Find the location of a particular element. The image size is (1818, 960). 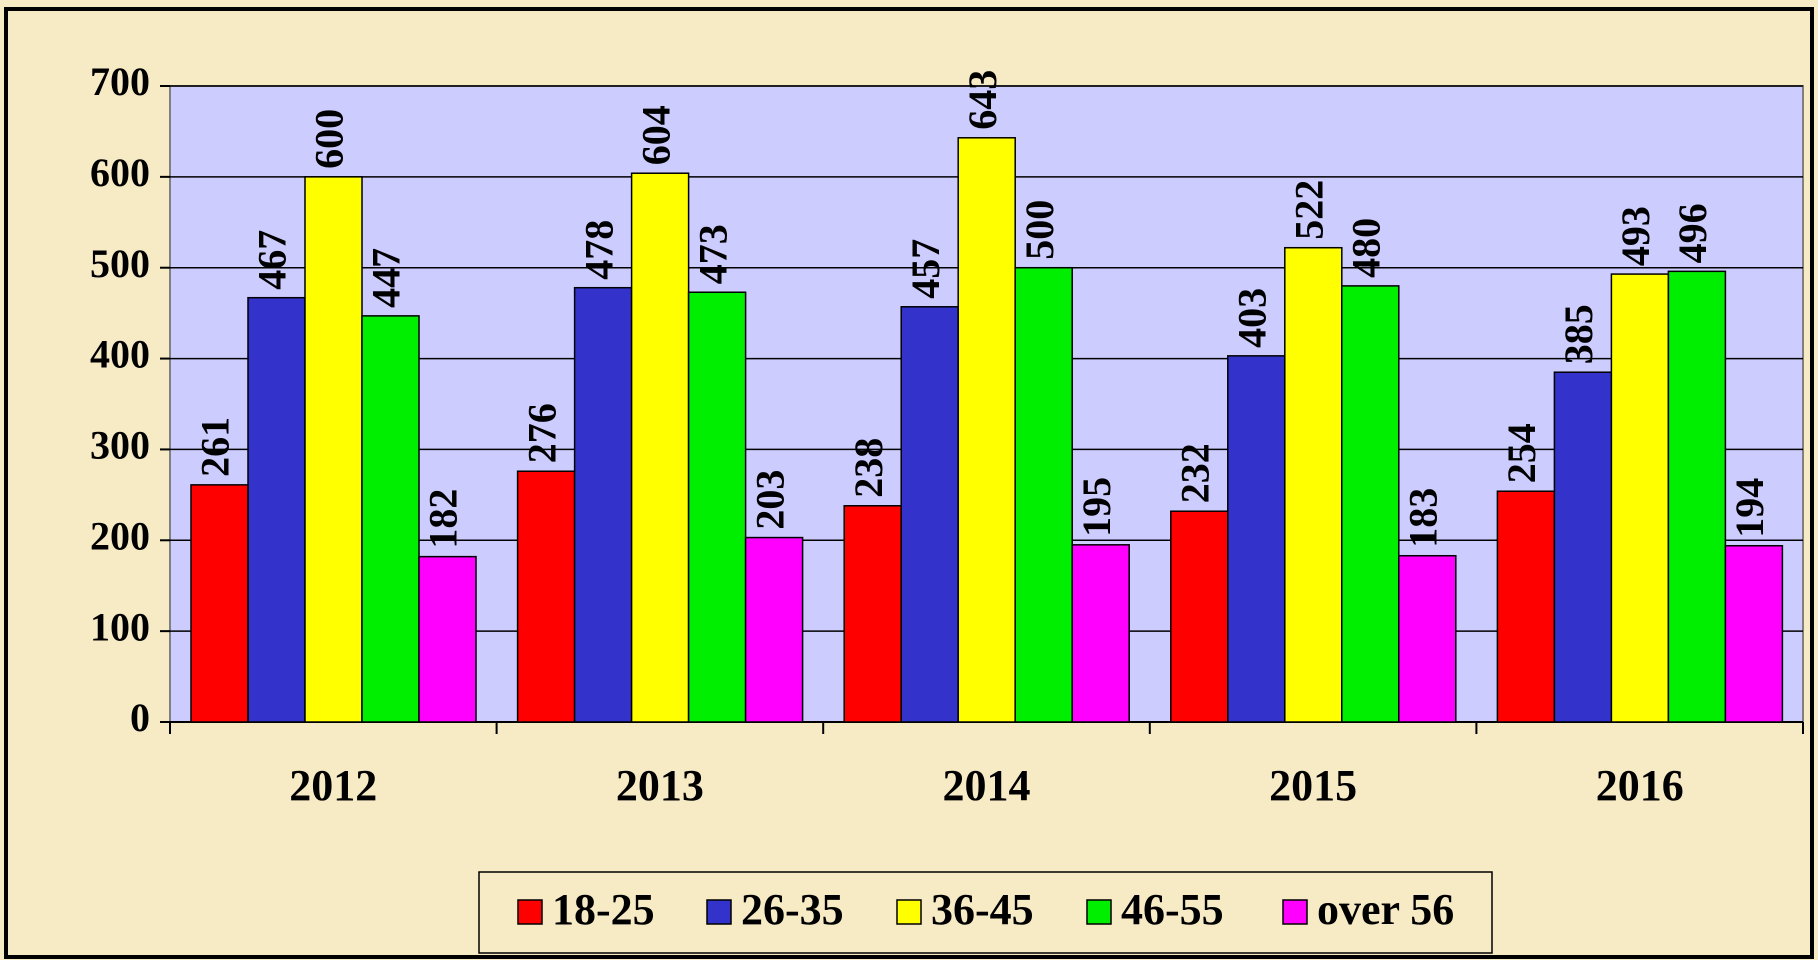

y-tick-label: 300 is located at coordinates (120, 445).